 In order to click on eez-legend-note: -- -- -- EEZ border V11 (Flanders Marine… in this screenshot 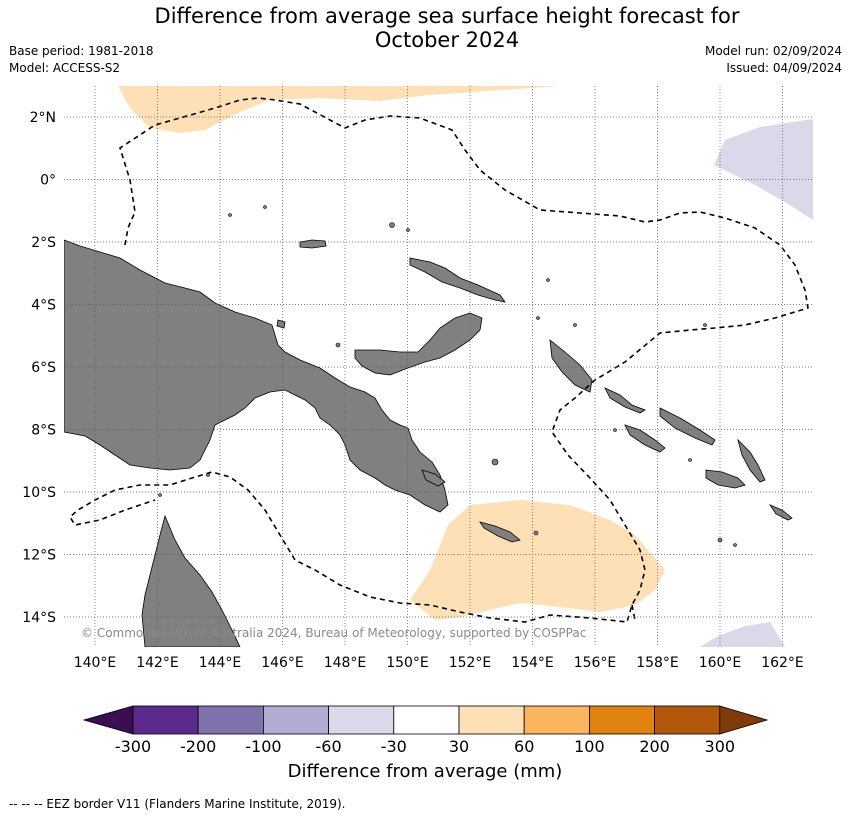, I will do `click(177, 804)`.